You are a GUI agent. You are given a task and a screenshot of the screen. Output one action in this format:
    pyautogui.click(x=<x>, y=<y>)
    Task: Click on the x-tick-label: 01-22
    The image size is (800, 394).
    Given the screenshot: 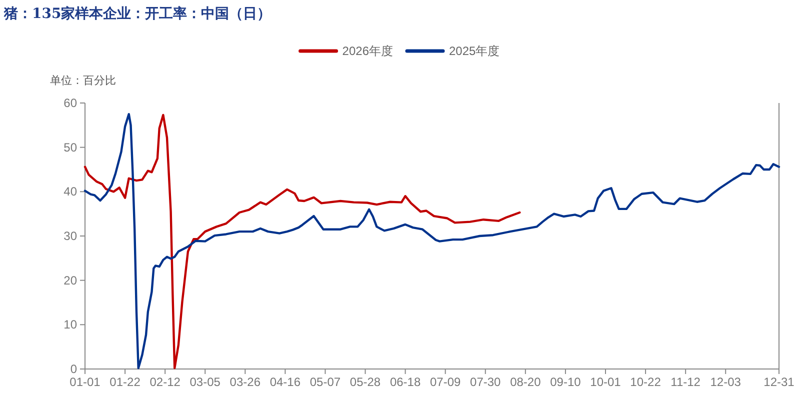 What is the action you would take?
    pyautogui.click(x=125, y=382)
    